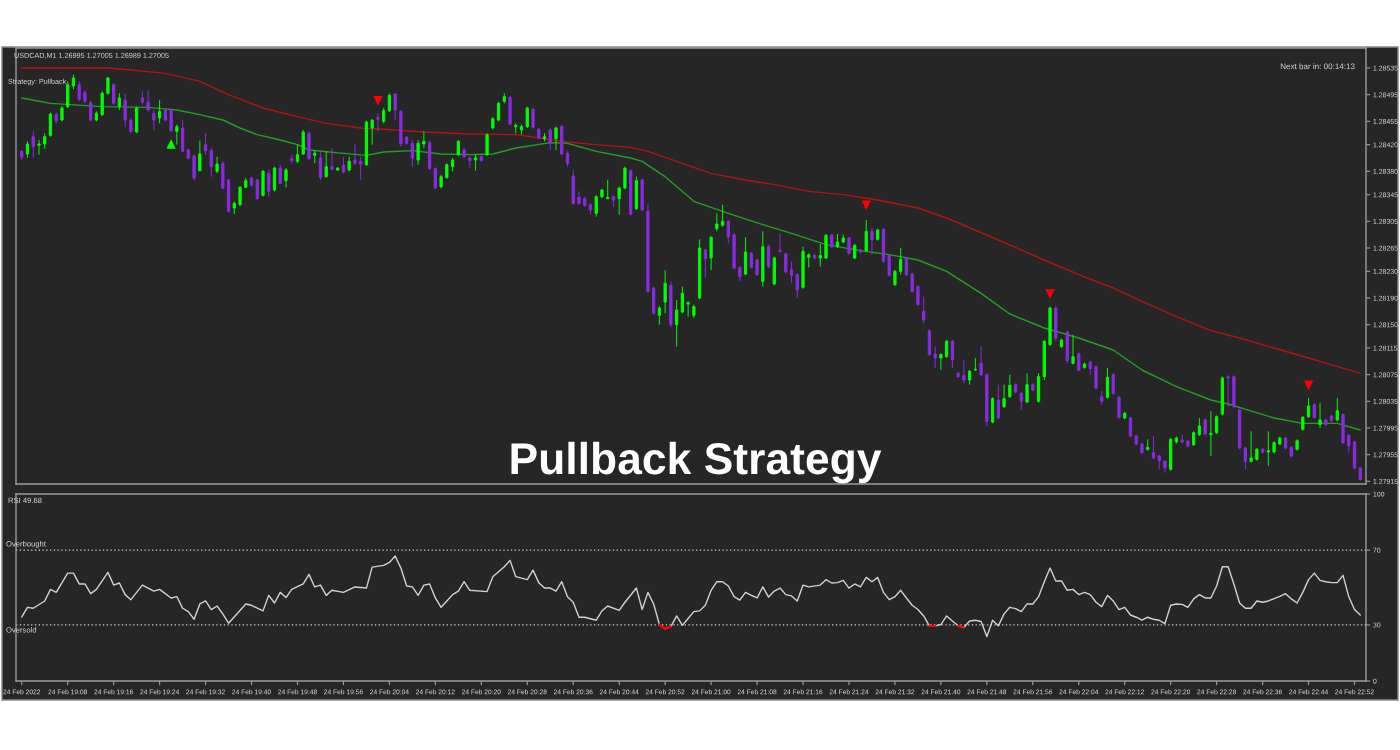 The width and height of the screenshot is (1400, 750). Describe the element at coordinates (1317, 66) in the screenshot. I see `annotation: Next bar in: 00:14:13` at that location.